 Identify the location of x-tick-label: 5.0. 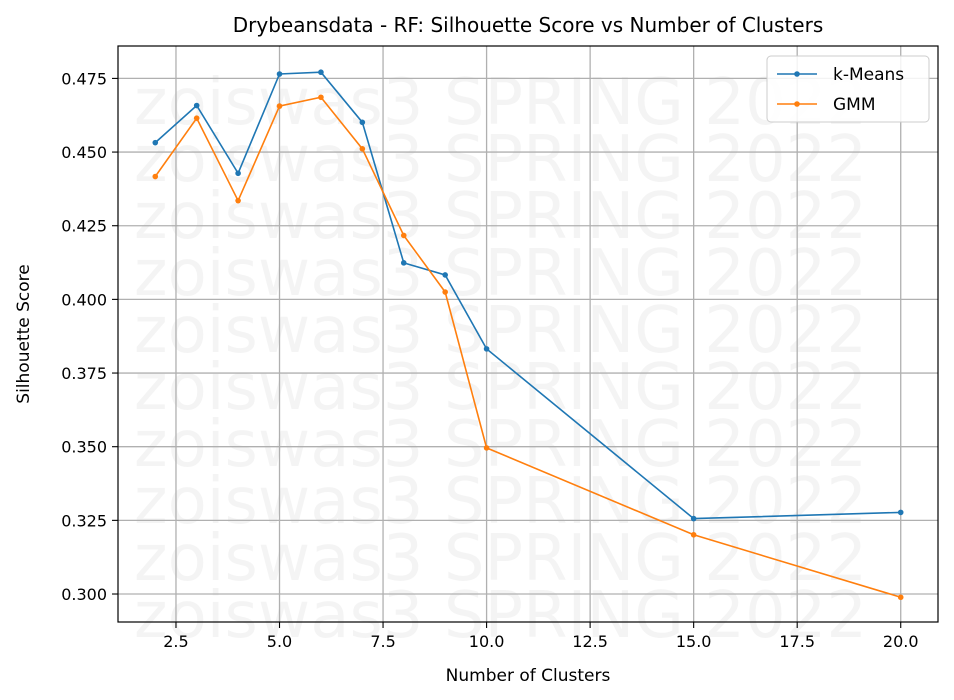
(279, 641).